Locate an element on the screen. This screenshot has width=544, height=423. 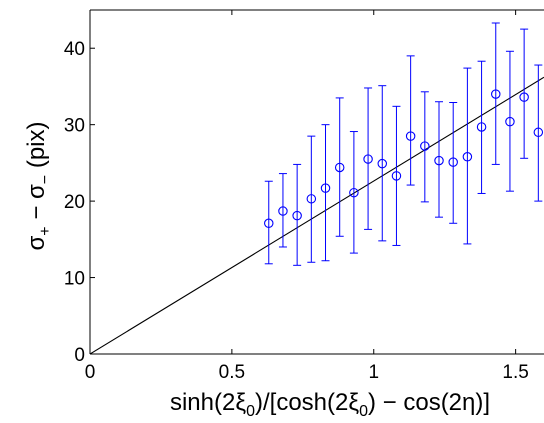
y-tick-label: 0 is located at coordinates (79, 355).